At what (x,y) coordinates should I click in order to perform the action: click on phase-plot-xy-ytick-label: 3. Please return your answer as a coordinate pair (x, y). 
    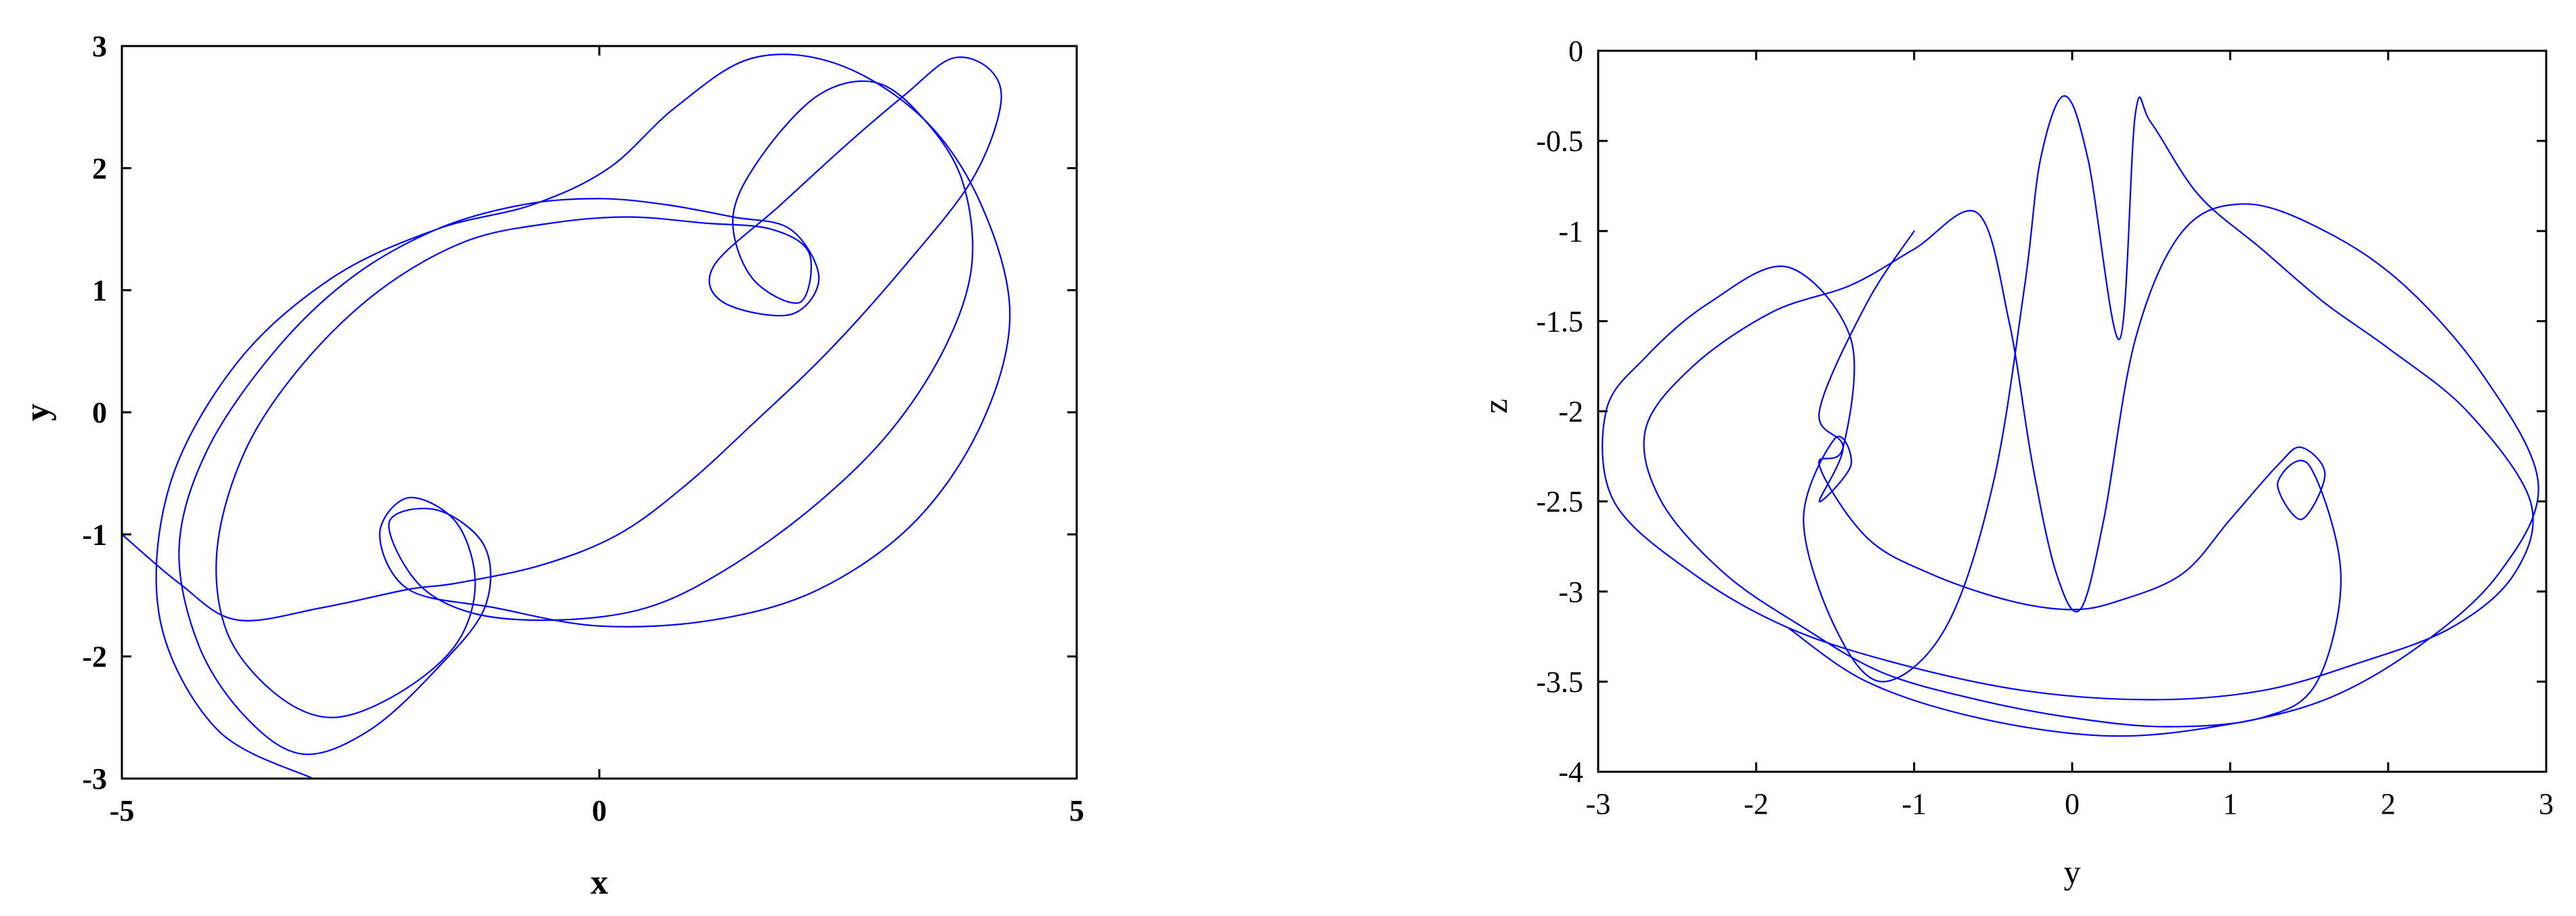
    Looking at the image, I should click on (99, 46).